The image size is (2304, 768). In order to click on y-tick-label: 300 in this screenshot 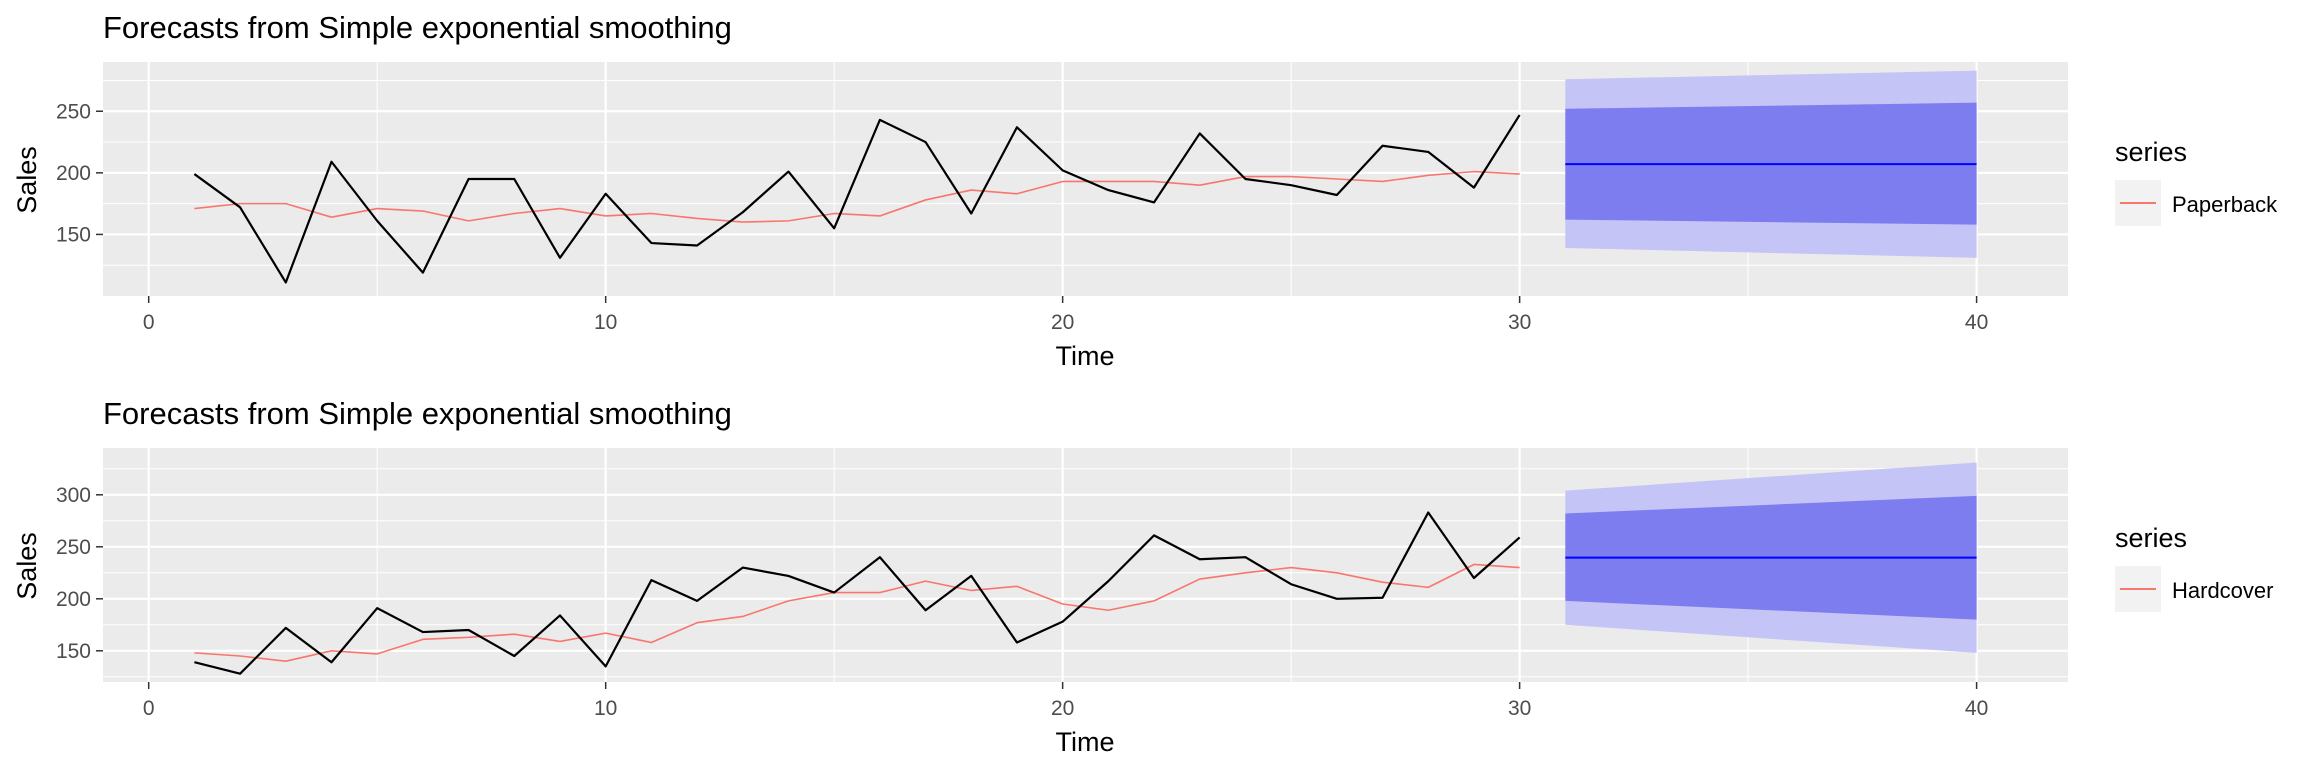, I will do `click(73, 495)`.